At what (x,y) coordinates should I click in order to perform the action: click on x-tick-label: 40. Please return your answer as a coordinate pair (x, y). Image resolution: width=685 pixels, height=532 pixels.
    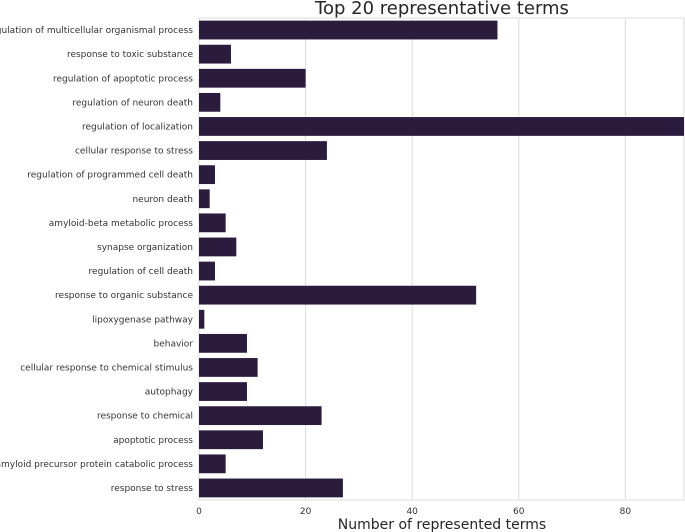
    Looking at the image, I should click on (412, 512).